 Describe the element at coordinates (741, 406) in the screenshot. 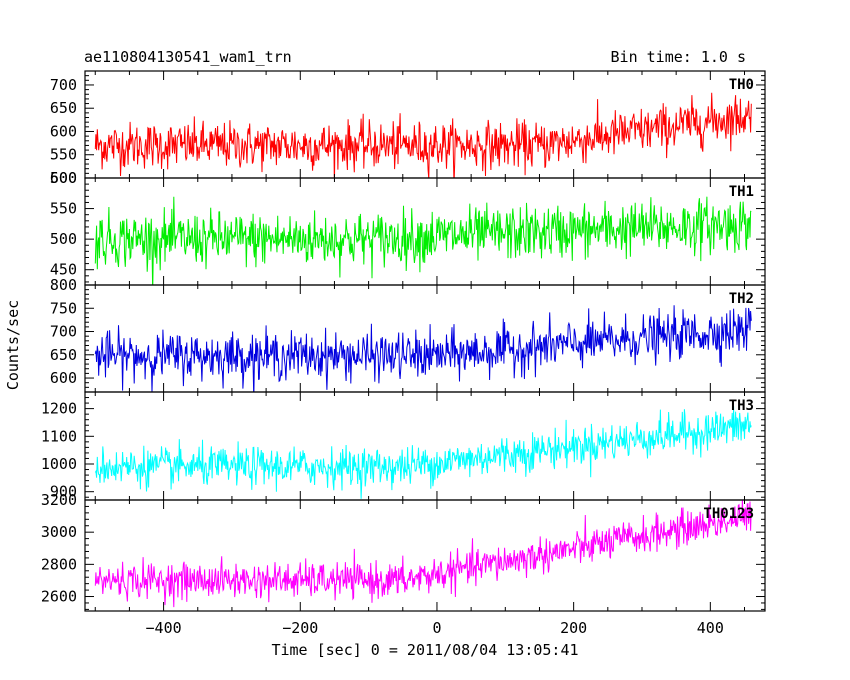

I see `series-label: TH3` at that location.